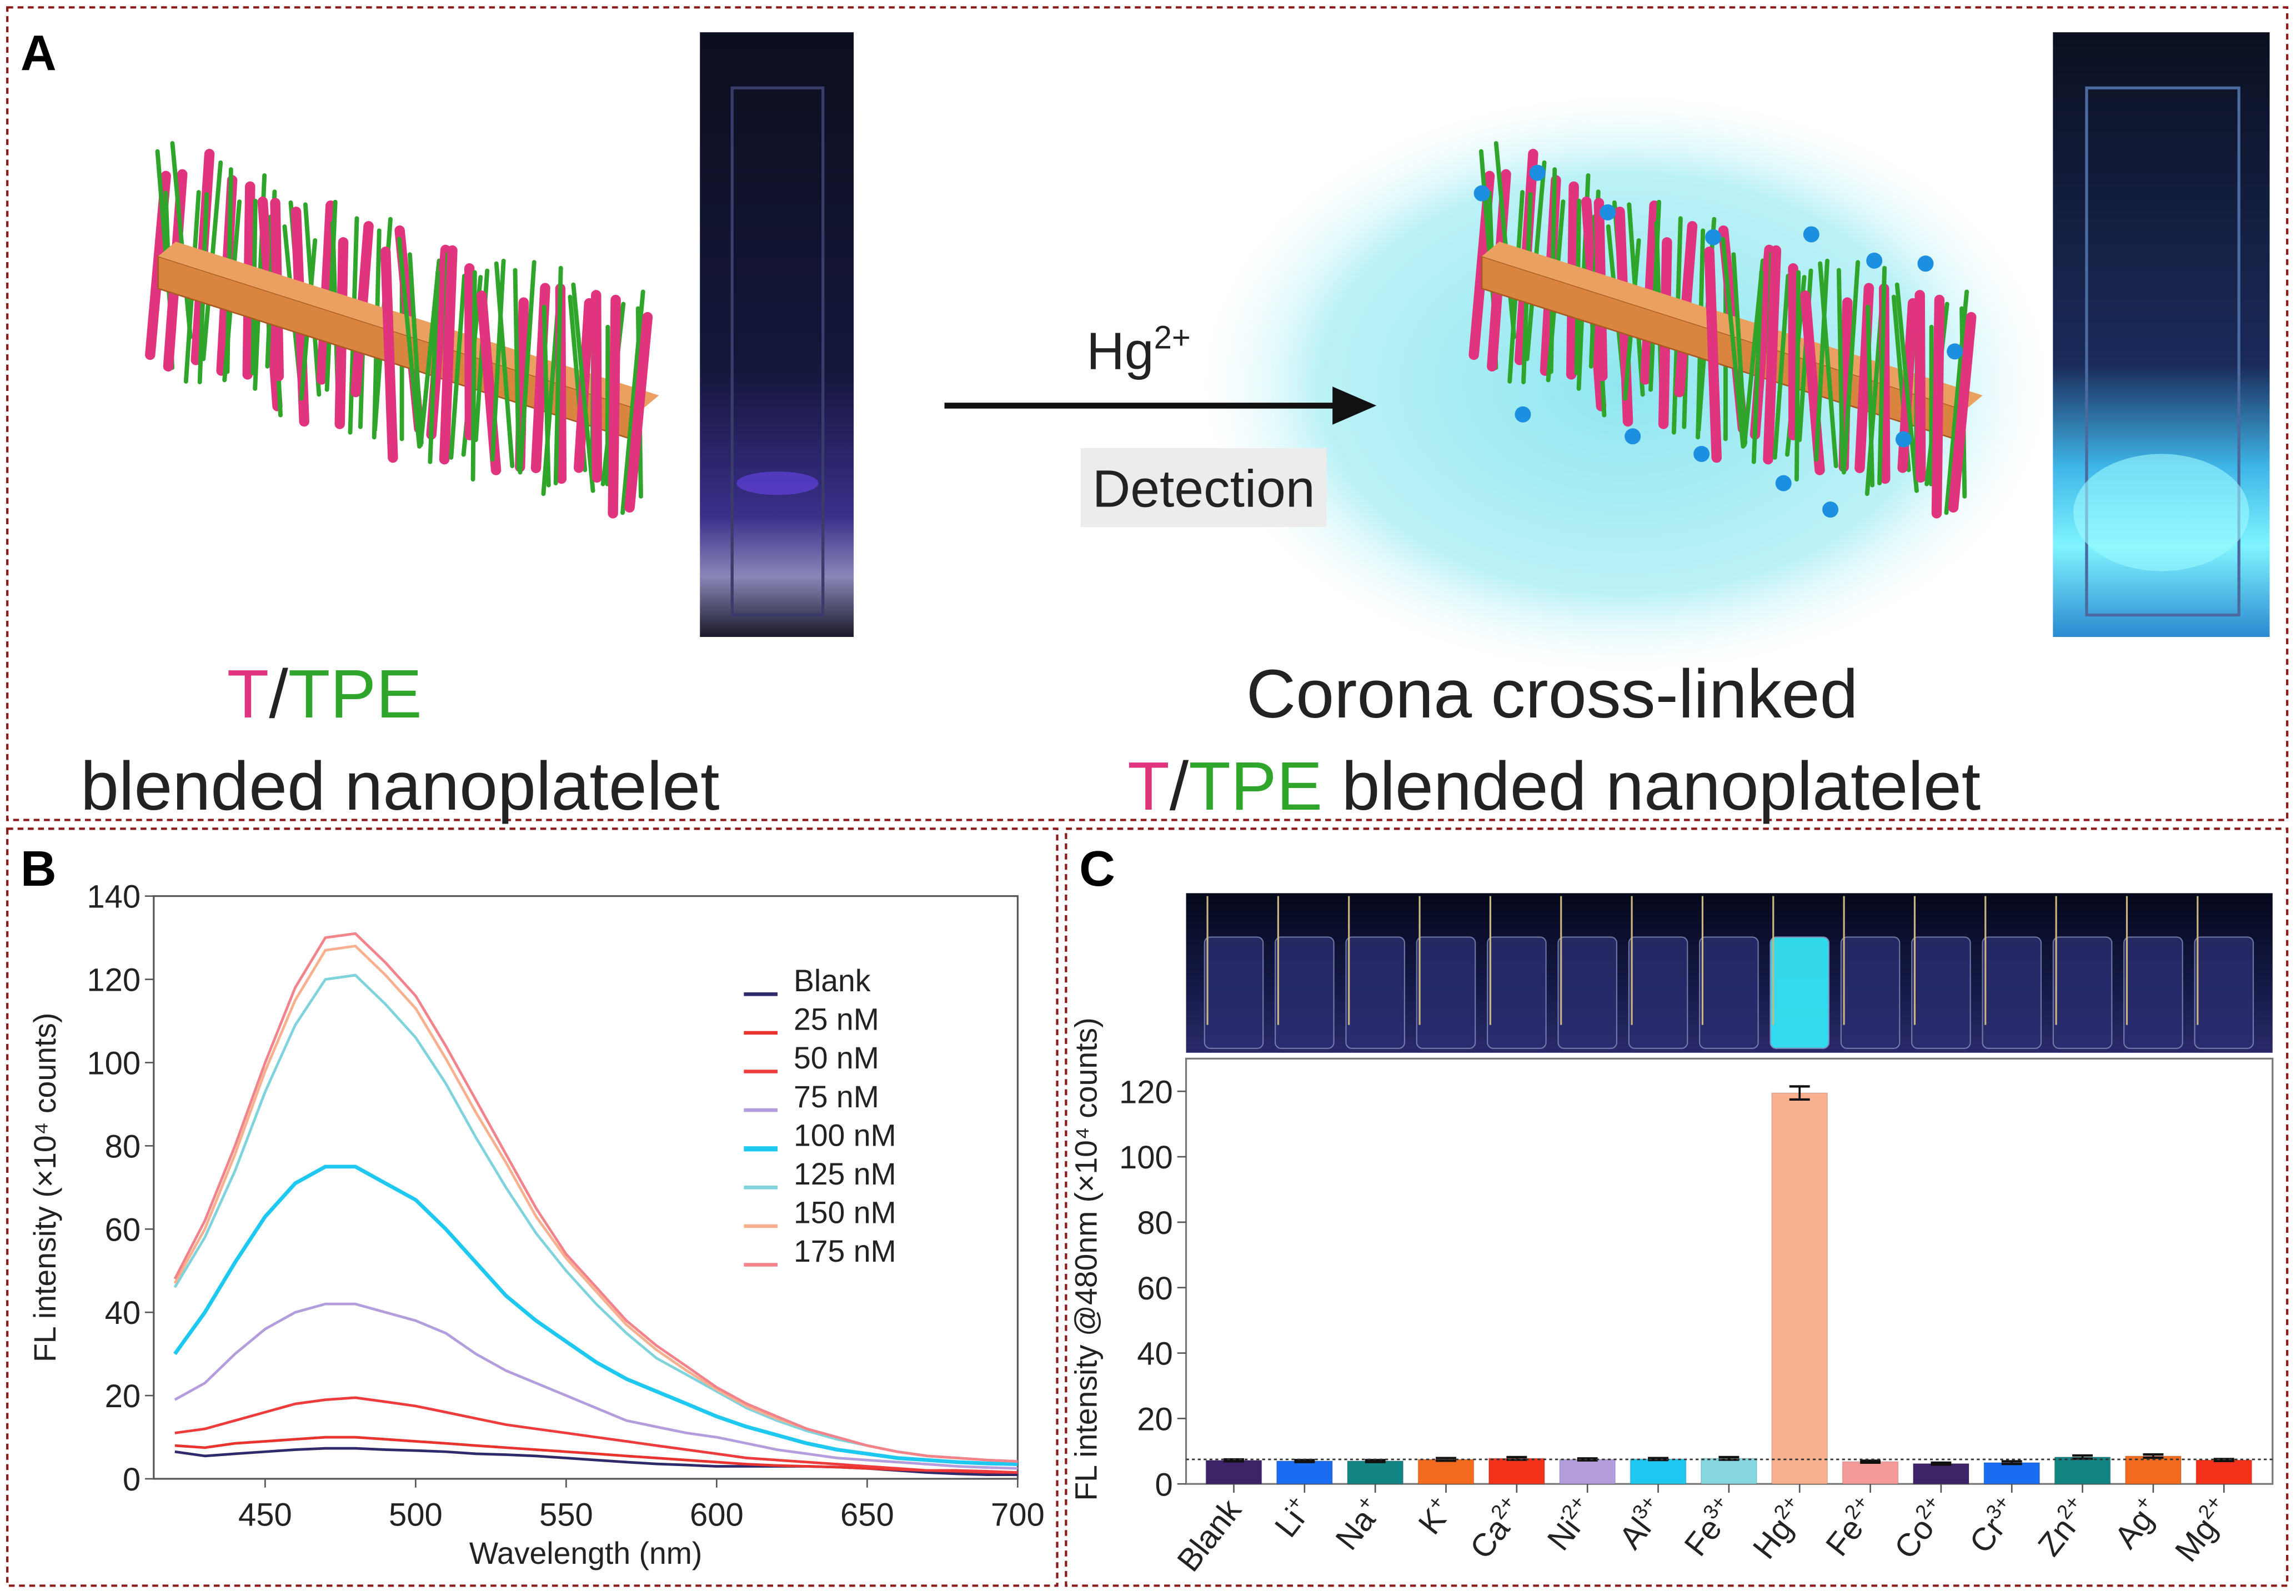  What do you see at coordinates (39, 868) in the screenshot?
I see `panel-b-label: B` at bounding box center [39, 868].